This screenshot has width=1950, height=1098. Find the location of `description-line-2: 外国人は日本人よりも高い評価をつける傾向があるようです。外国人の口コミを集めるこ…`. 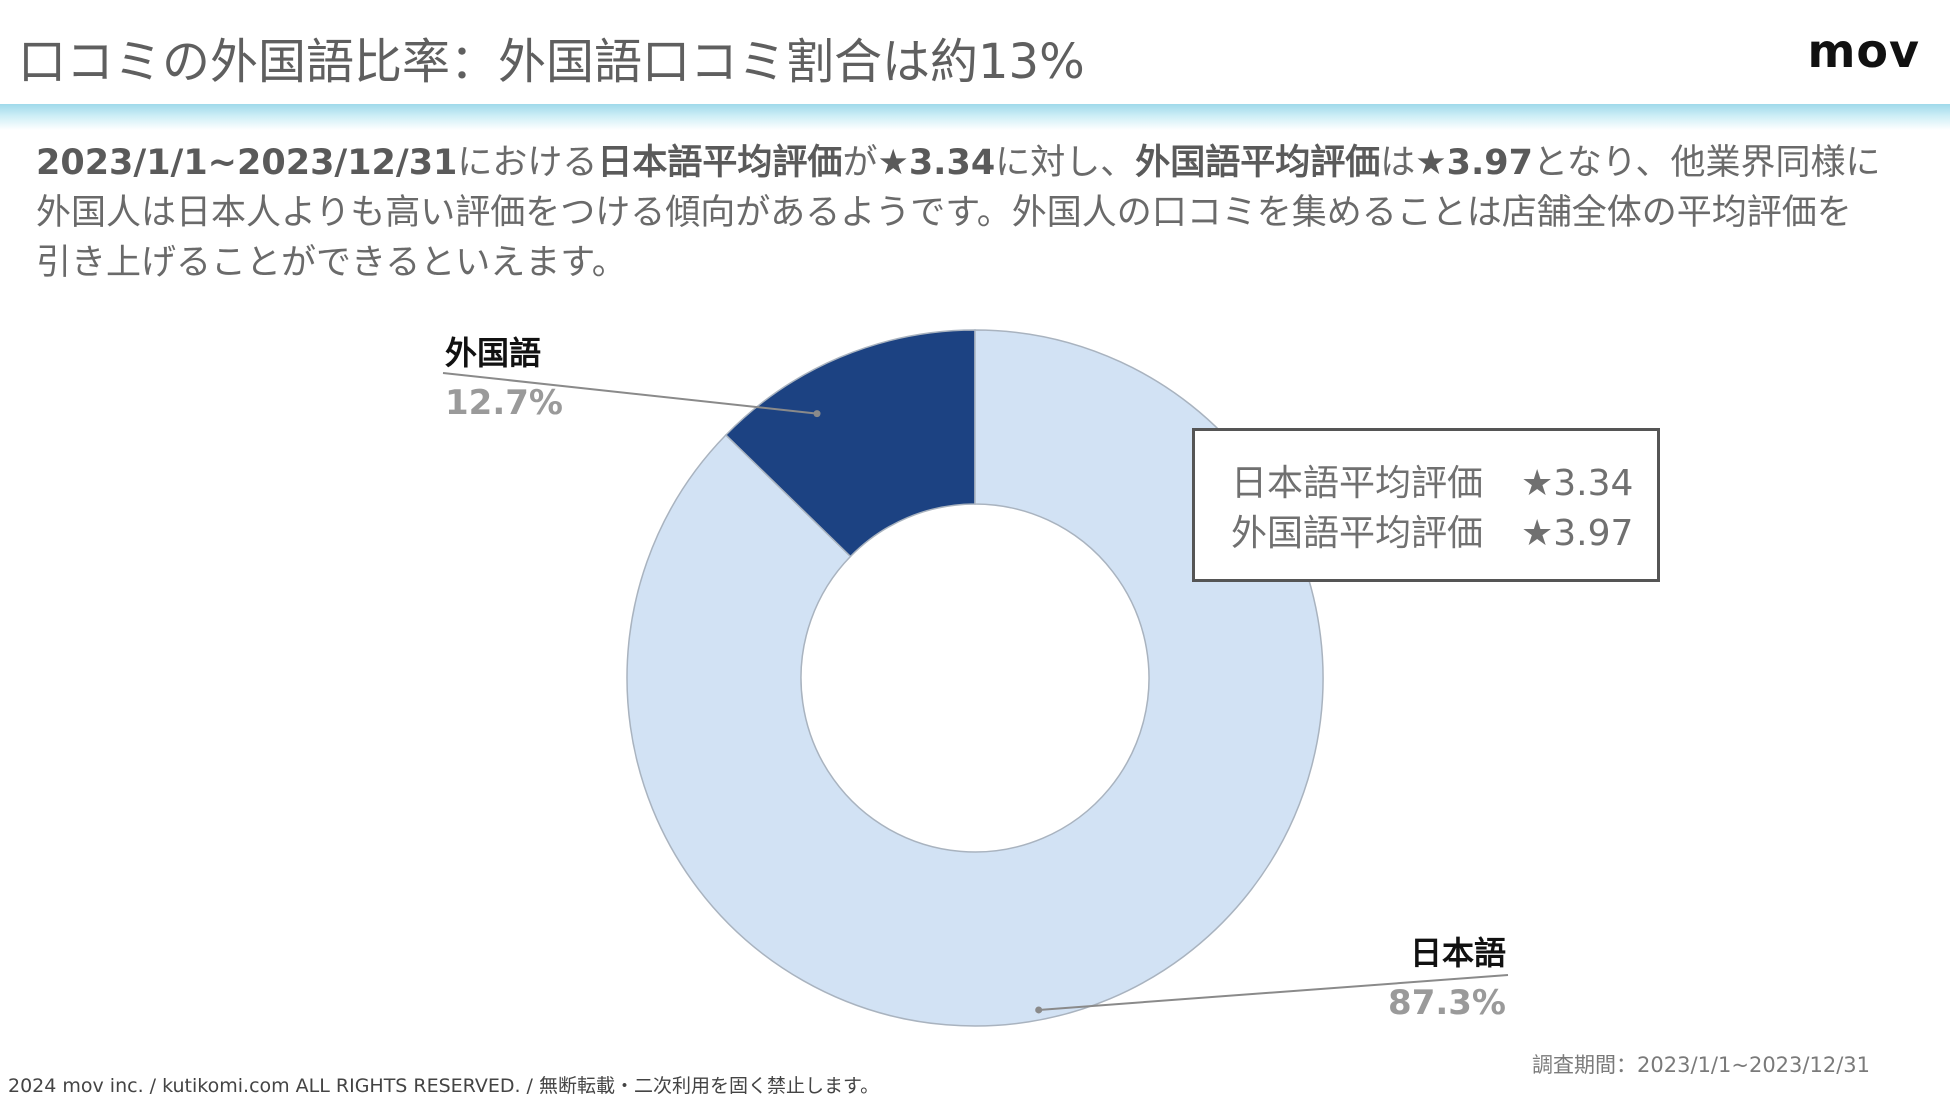

description-line-2: 外国人は日本人よりも高い評価をつける傾向があるようです。外国人の口コミを集めるこ… is located at coordinates (944, 213).